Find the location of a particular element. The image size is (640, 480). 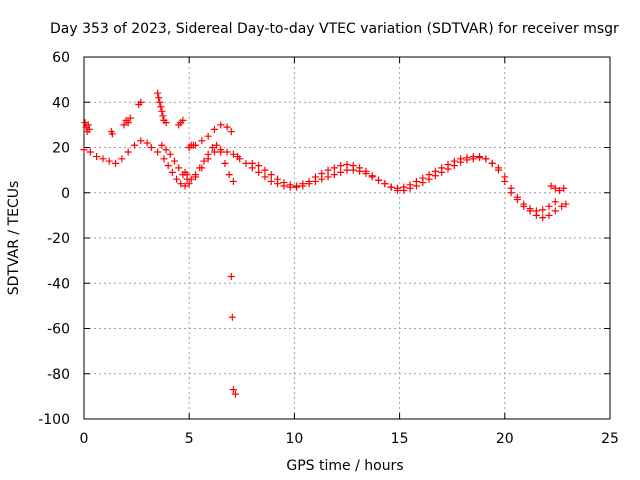

y-tick-label: 0 is located at coordinates (65, 194).